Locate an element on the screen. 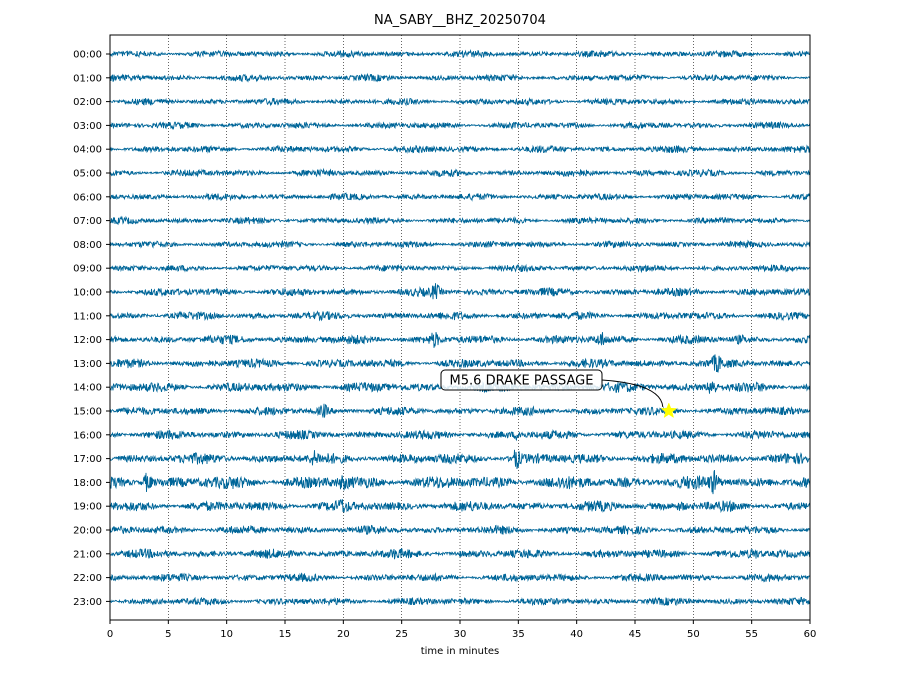 The image size is (919, 690). y-tick-label: 05:00 is located at coordinates (87, 174).